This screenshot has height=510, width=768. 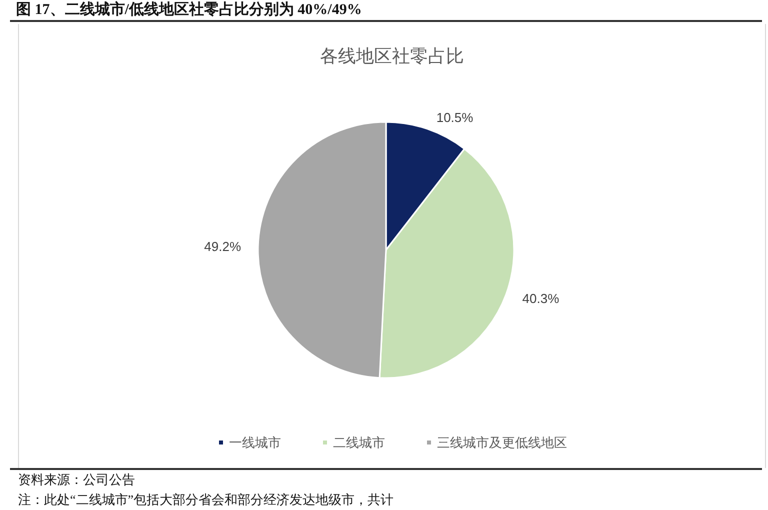 I want to click on chart-subtitle: 各线地区社零占比, so click(x=392, y=56).